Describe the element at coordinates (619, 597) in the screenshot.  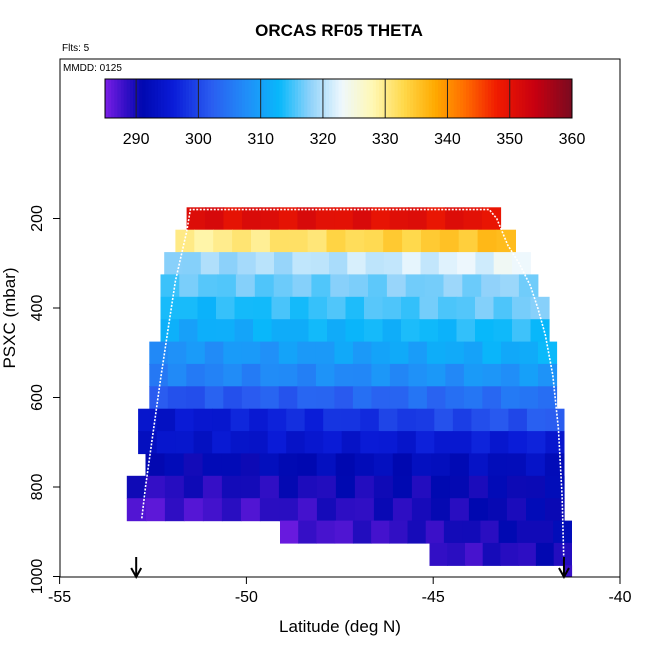
I see `x-tick-label: -40` at that location.